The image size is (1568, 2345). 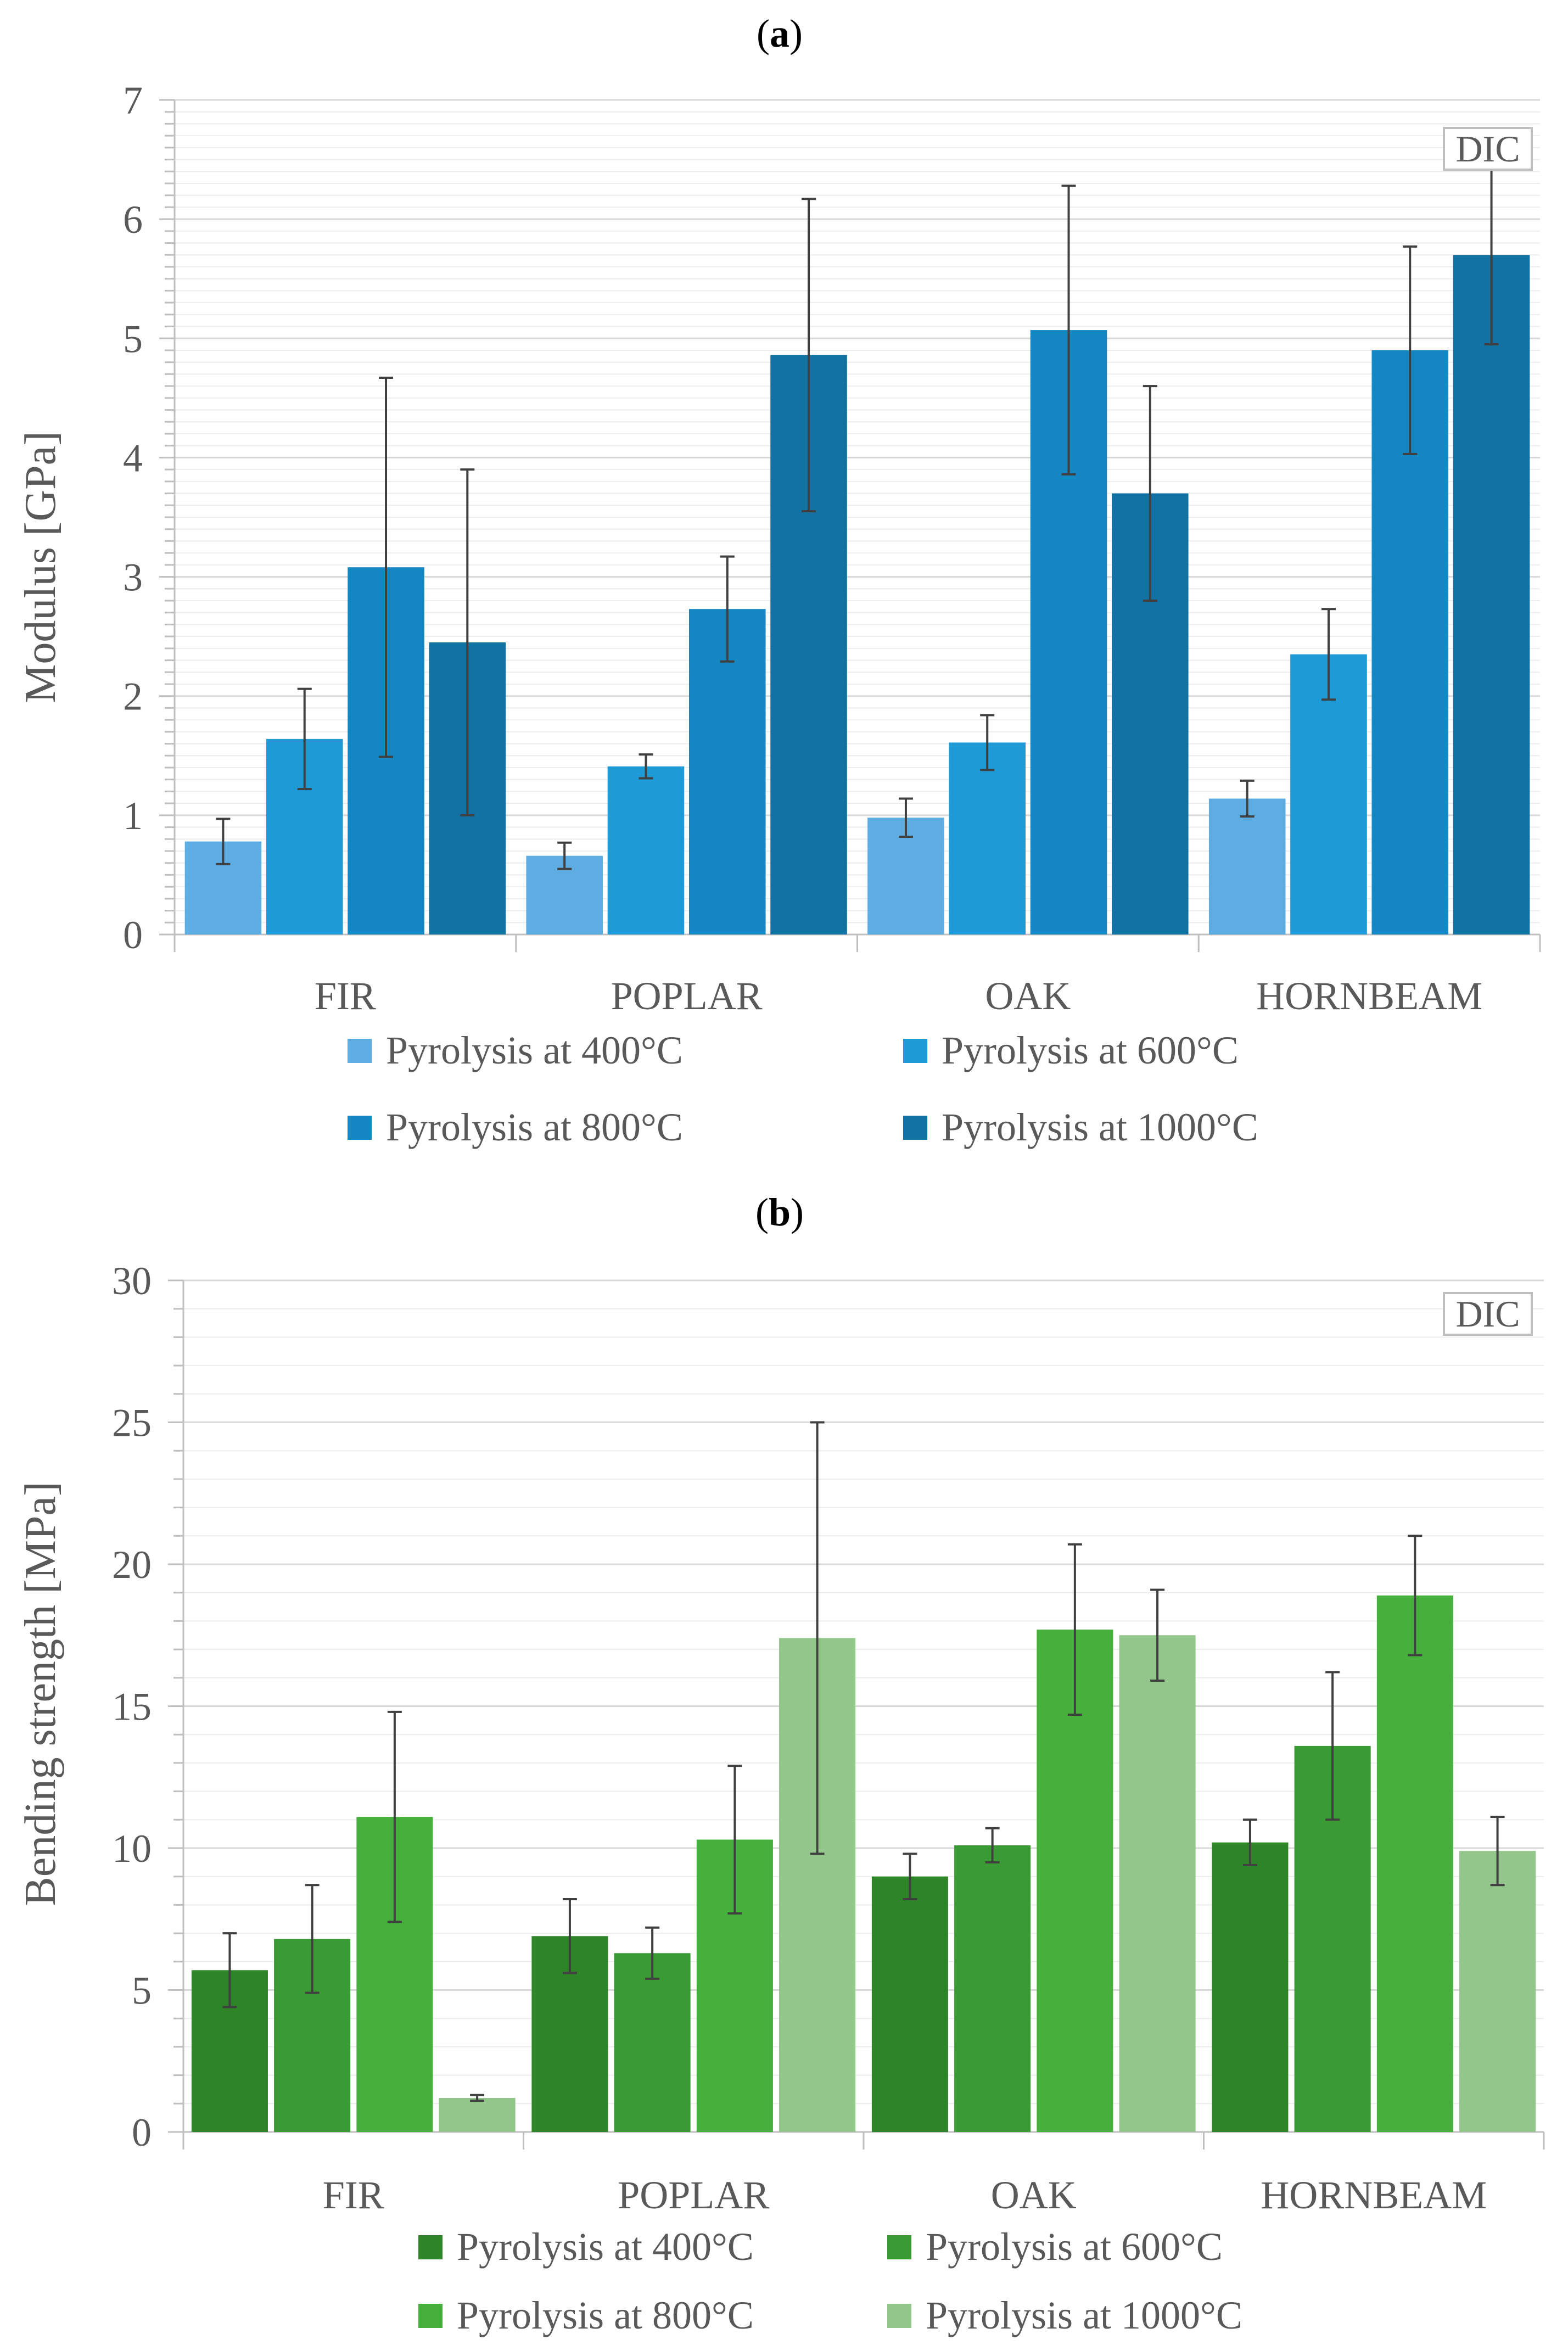 What do you see at coordinates (780, 33) in the screenshot?
I see `panel-a-label: (a)` at bounding box center [780, 33].